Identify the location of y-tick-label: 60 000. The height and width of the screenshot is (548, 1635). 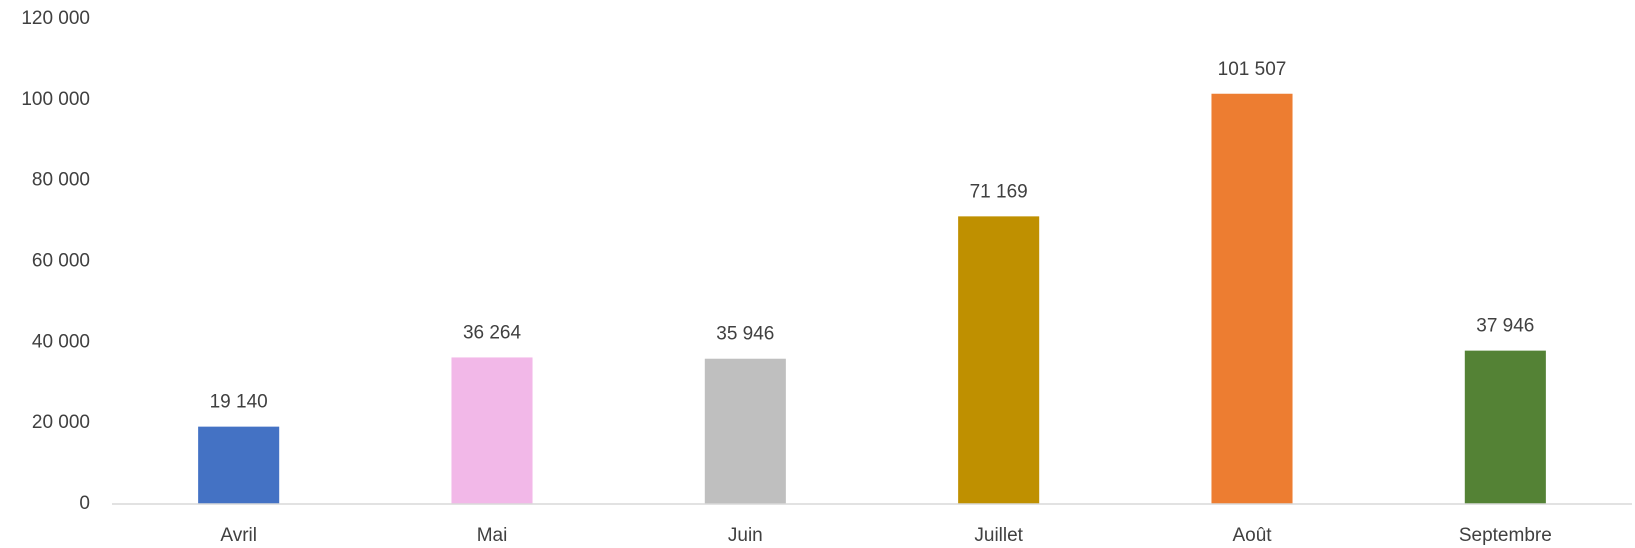
(61, 261).